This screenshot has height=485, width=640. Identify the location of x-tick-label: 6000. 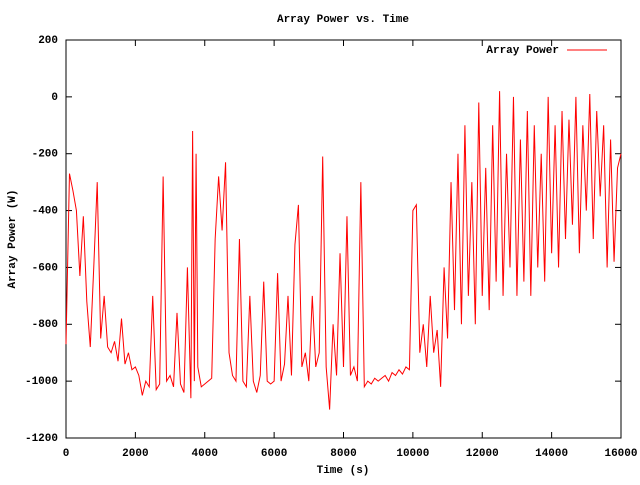
(274, 454).